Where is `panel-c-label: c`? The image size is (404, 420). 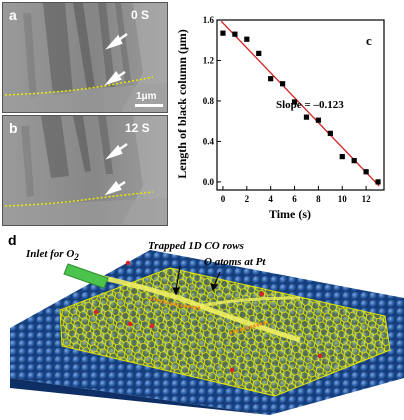
panel-c-label: c is located at coordinates (369, 40).